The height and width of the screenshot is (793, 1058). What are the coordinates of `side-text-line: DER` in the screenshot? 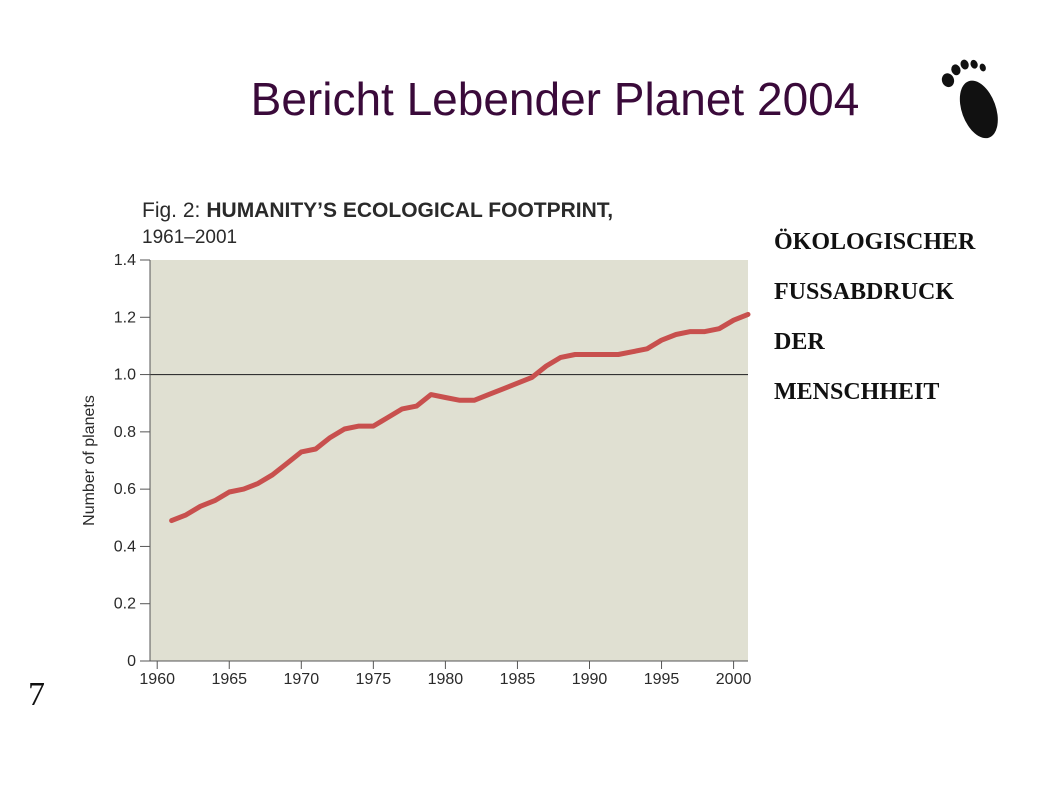 It's located at (799, 342).